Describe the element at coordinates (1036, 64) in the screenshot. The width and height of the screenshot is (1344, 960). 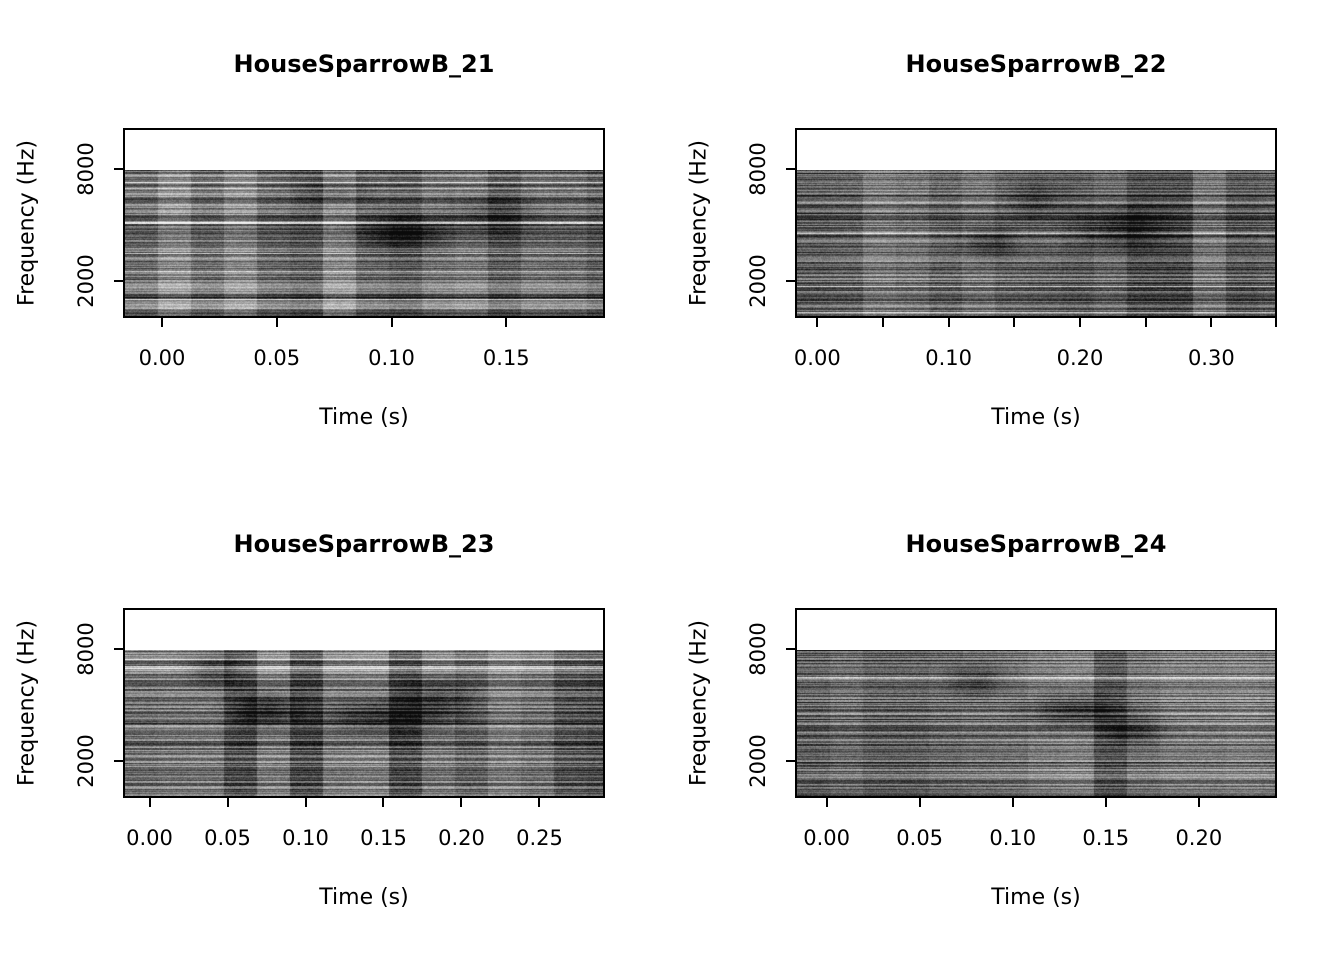
I see `panel-title: HouseSparrowB_22` at that location.